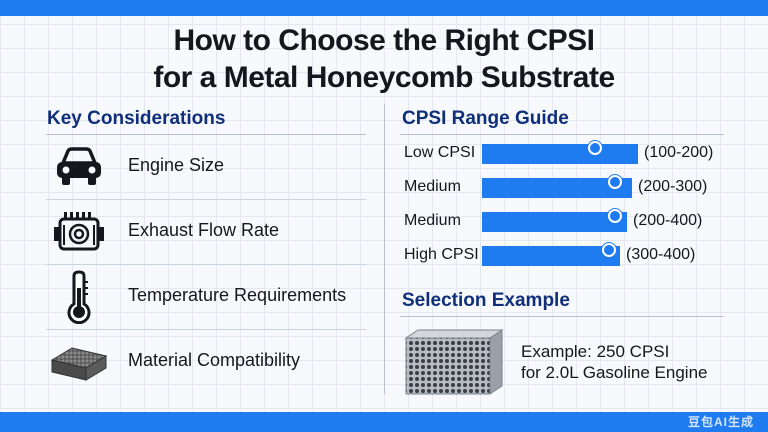  What do you see at coordinates (440, 152) in the screenshot?
I see `cpsi-range-name: Low CPSI` at bounding box center [440, 152].